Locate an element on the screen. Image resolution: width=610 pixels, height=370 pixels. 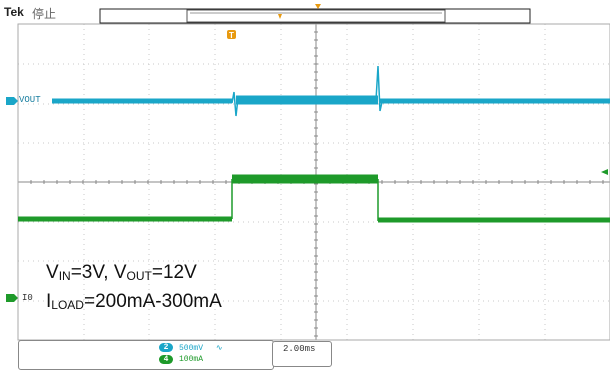
ch2-readout: 2 500mV ∿ is located at coordinates (191, 348).